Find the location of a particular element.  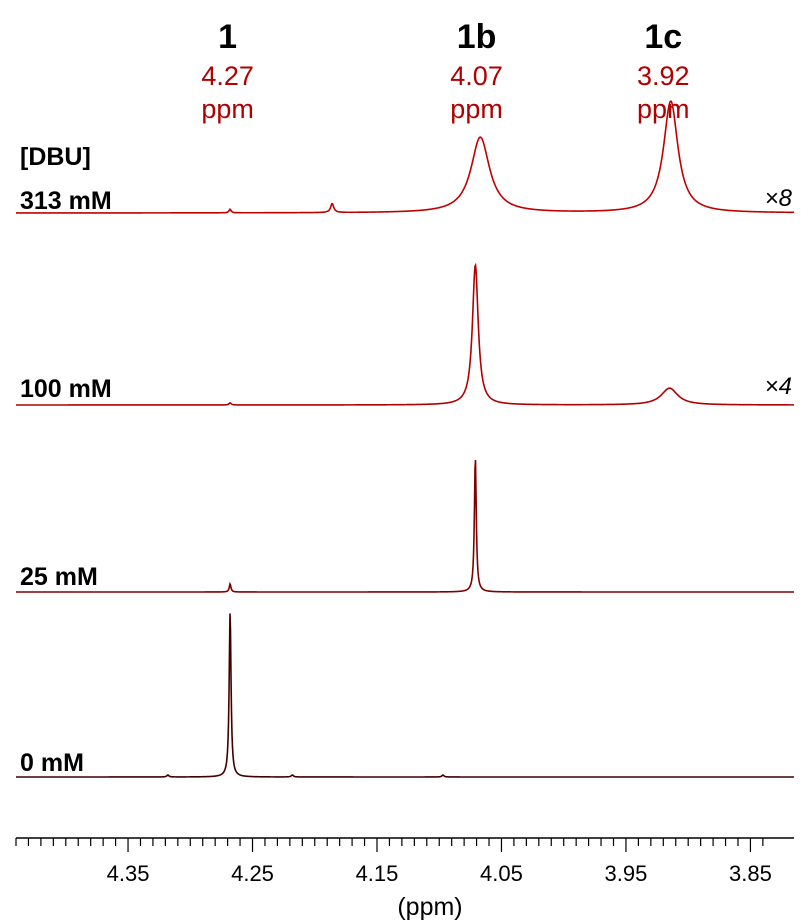

trace-label: 100 mM is located at coordinates (66, 389).